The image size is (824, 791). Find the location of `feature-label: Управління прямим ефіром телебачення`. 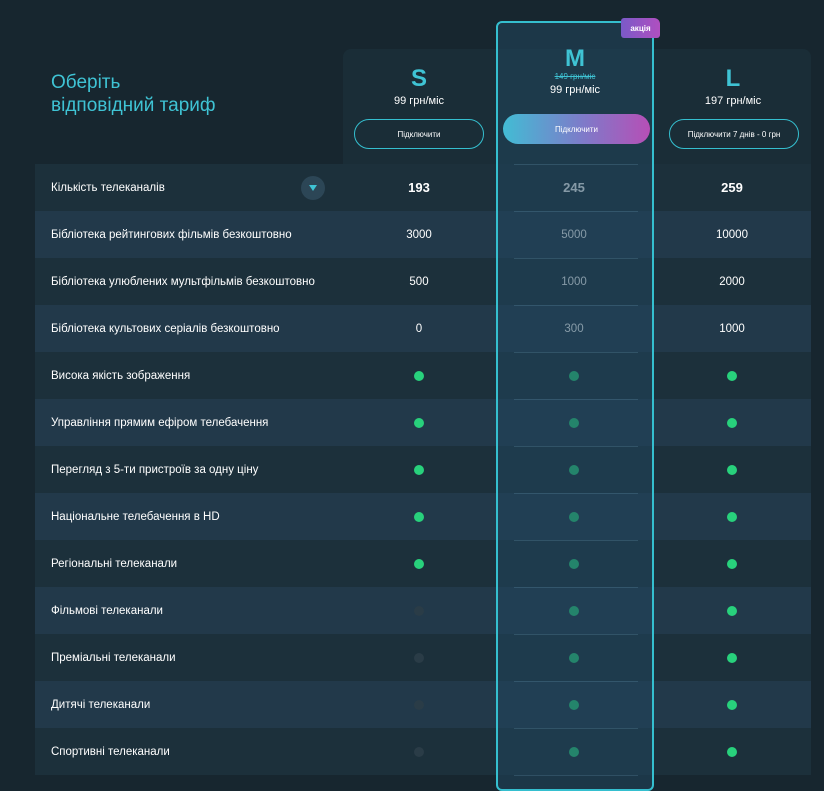

feature-label: Управління прямим ефіром телебачення is located at coordinates (189, 423).